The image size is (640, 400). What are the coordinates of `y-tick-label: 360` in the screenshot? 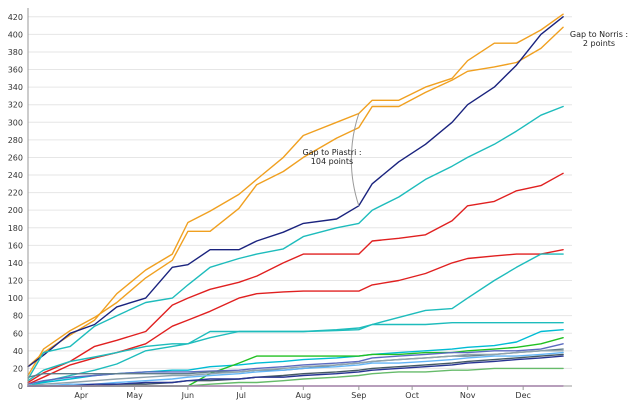 It's located at (15, 70).